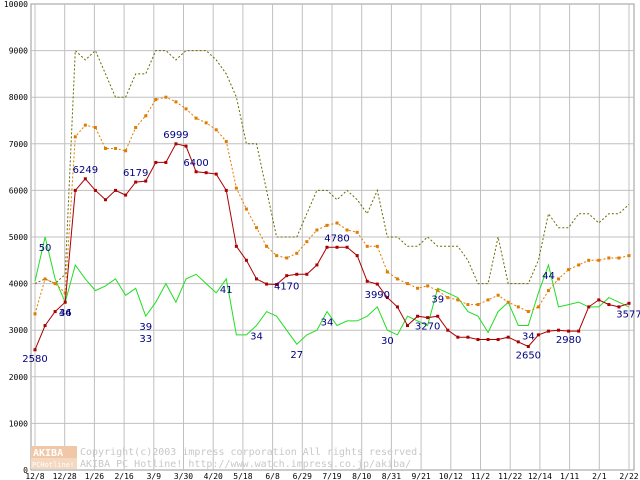 The image size is (640, 480). Describe the element at coordinates (226, 290) in the screenshot. I see `data-label: 41` at that location.